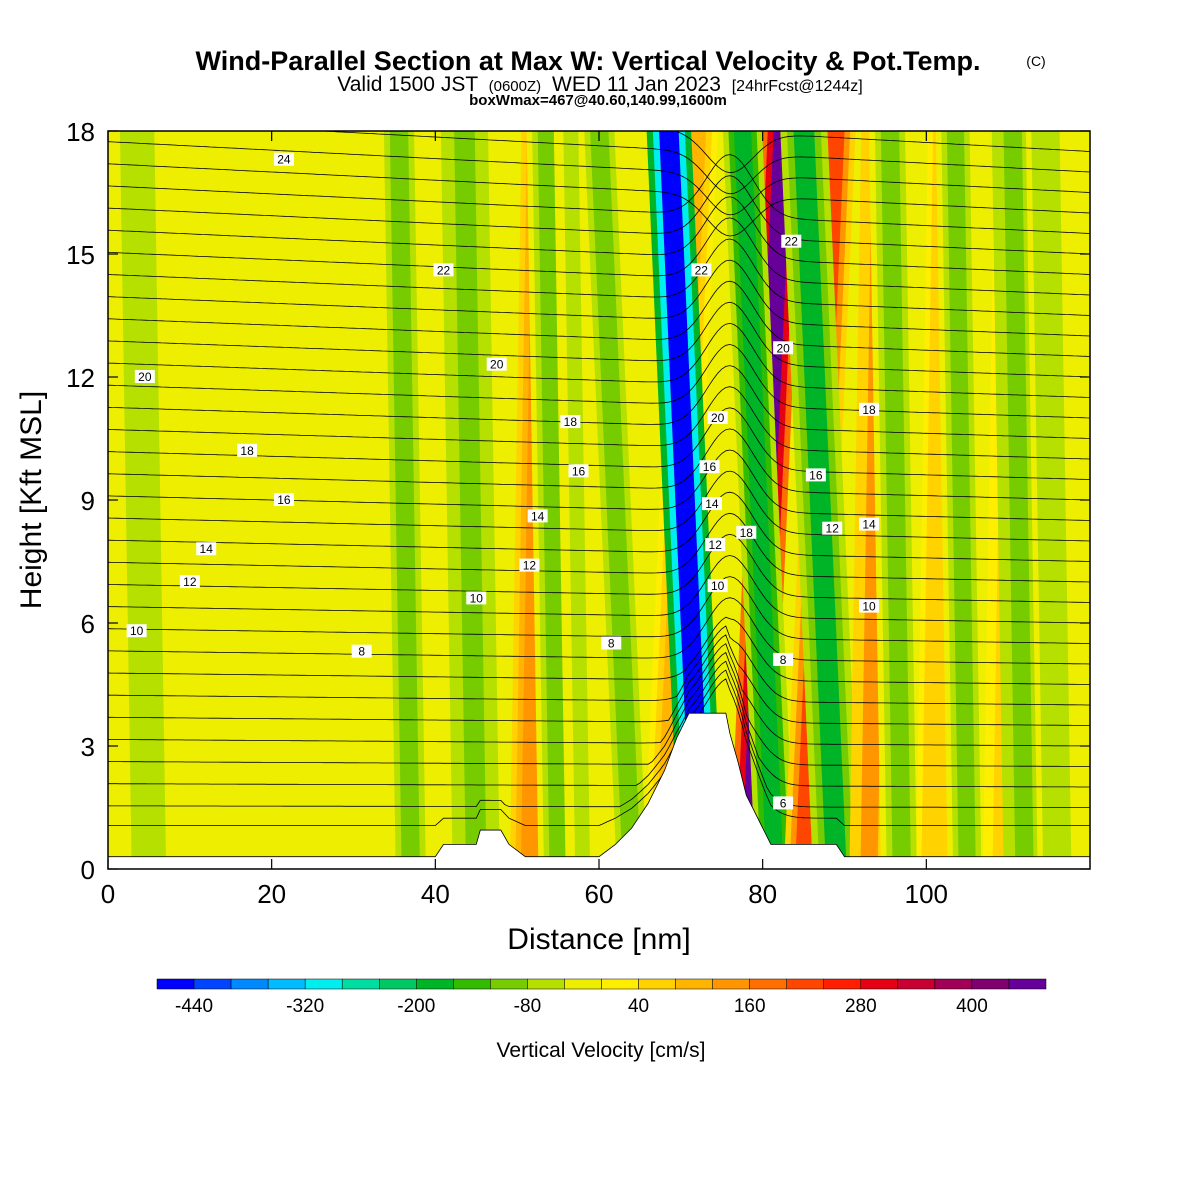 Image resolution: width=1200 pixels, height=1200 pixels. Describe the element at coordinates (527, 1006) in the screenshot. I see `colorbar-tick-label: -80` at that location.